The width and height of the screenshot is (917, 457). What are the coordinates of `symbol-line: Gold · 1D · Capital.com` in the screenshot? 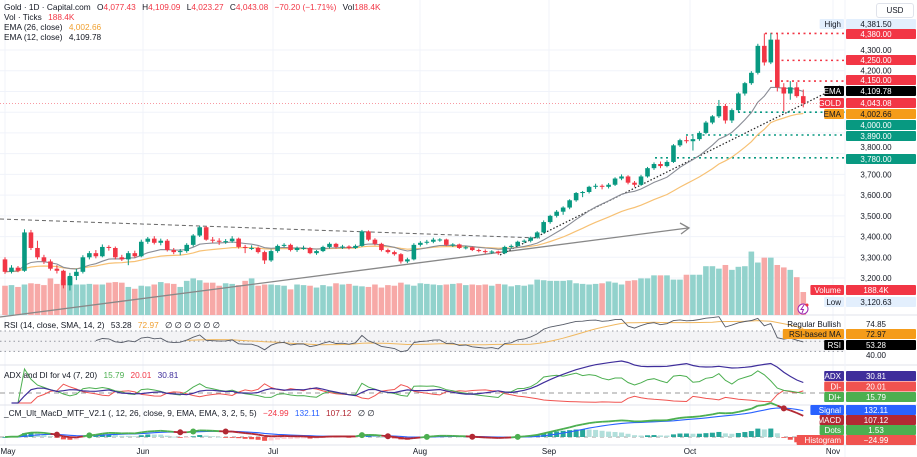 It's located at (47, 7).